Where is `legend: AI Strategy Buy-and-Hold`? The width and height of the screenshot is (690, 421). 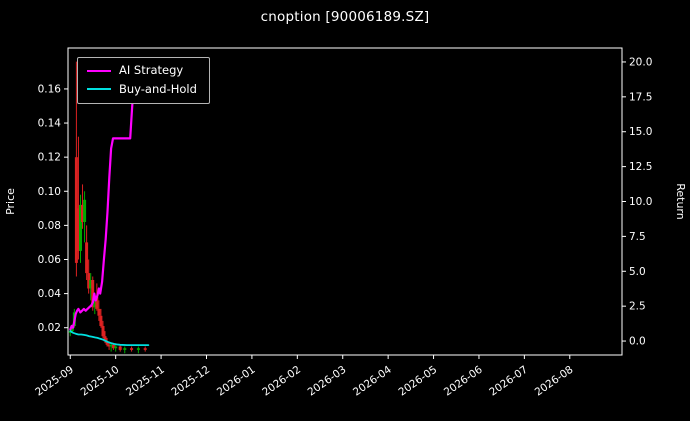
legend: AI Strategy Buy-and-Hold is located at coordinates (143, 80).